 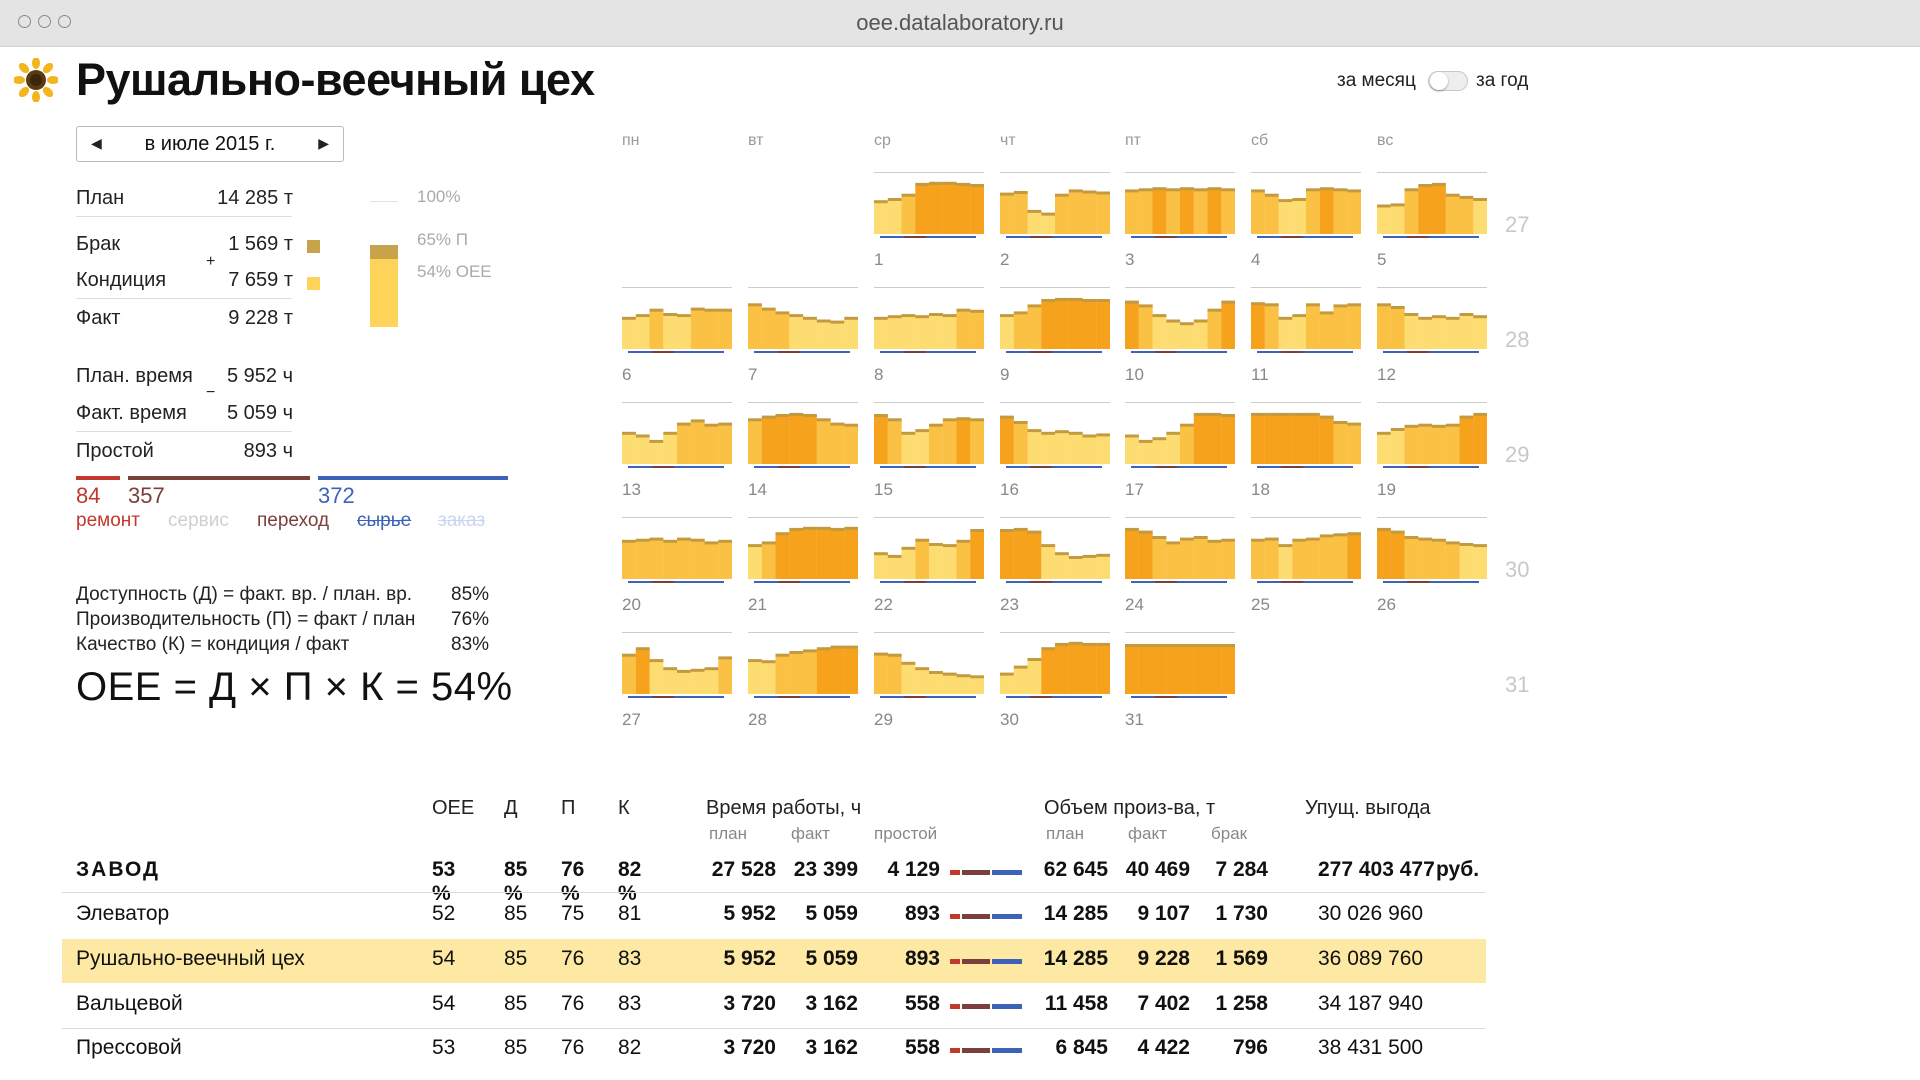 What do you see at coordinates (198, 520) in the screenshot?
I see `cause-service: сервис` at bounding box center [198, 520].